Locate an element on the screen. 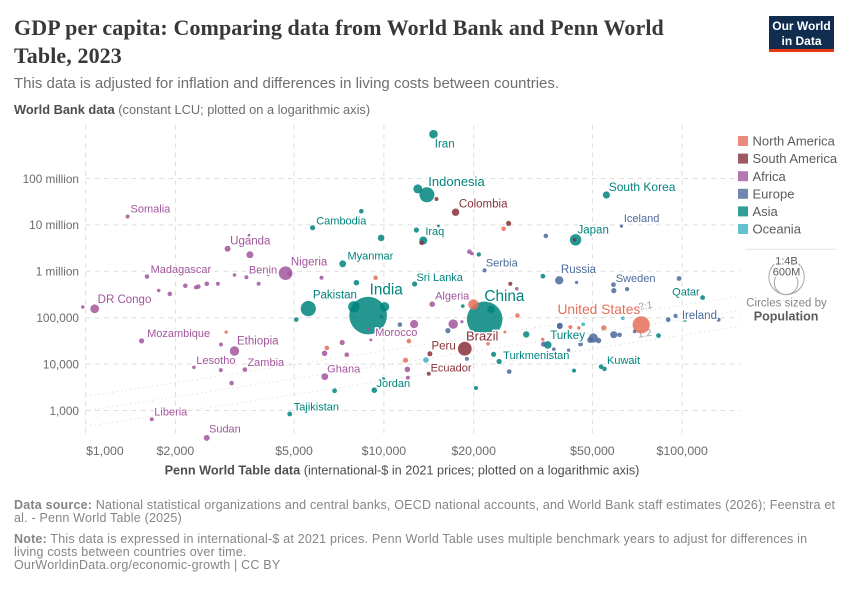  svg-text: Sudan is located at coordinates (225, 430).